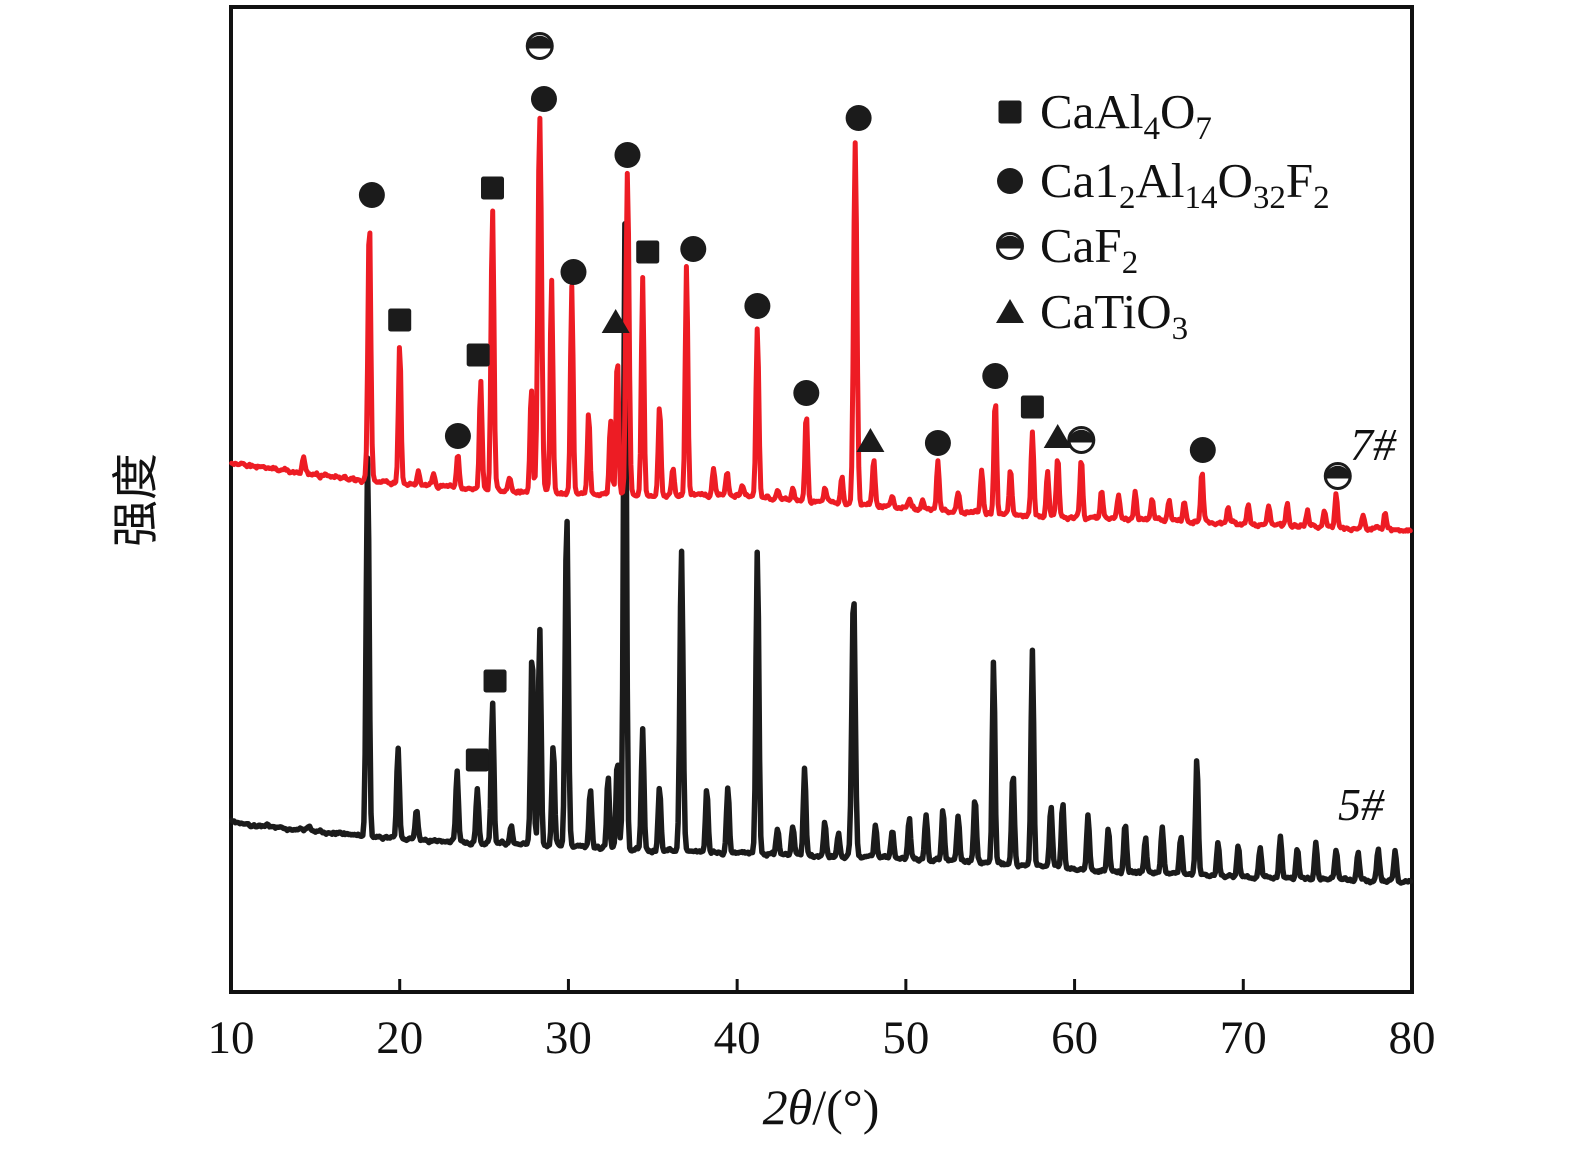 The width and height of the screenshot is (1575, 1161). What do you see at coordinates (1361, 804) in the screenshot?
I see `series-label-5: 5#` at bounding box center [1361, 804].